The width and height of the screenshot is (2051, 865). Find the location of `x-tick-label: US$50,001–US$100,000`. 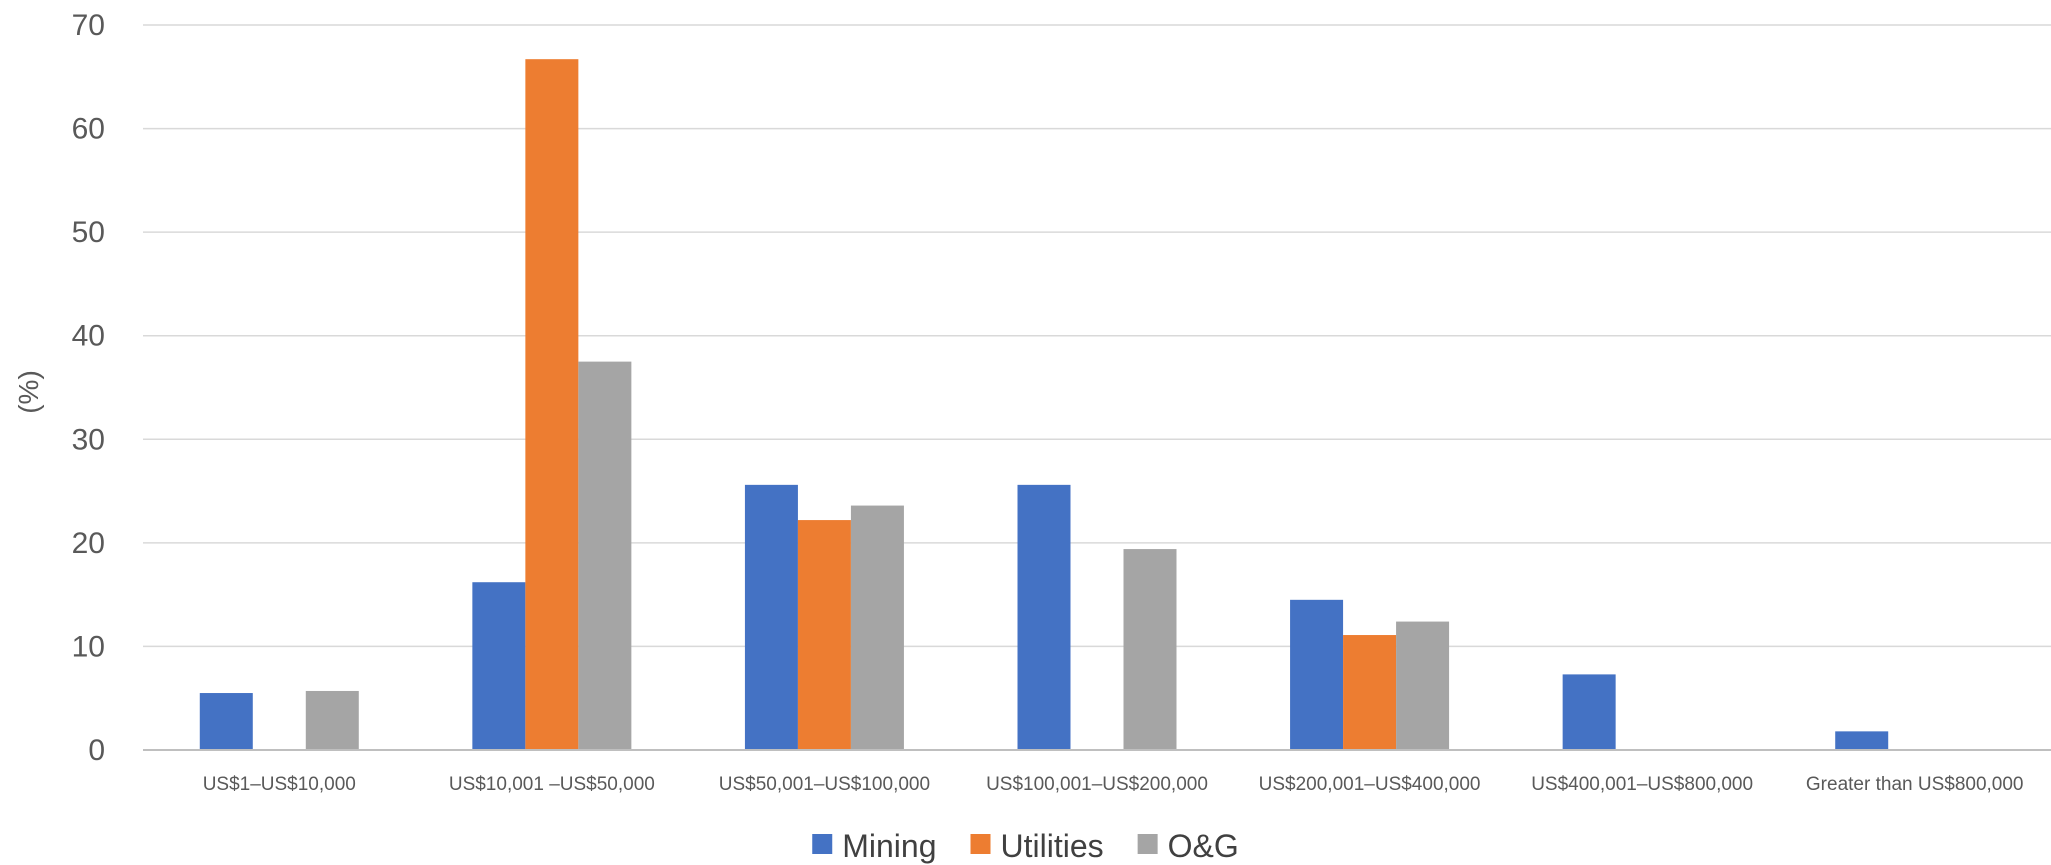

x-tick-label: US$50,001–US$100,000 is located at coordinates (824, 784).